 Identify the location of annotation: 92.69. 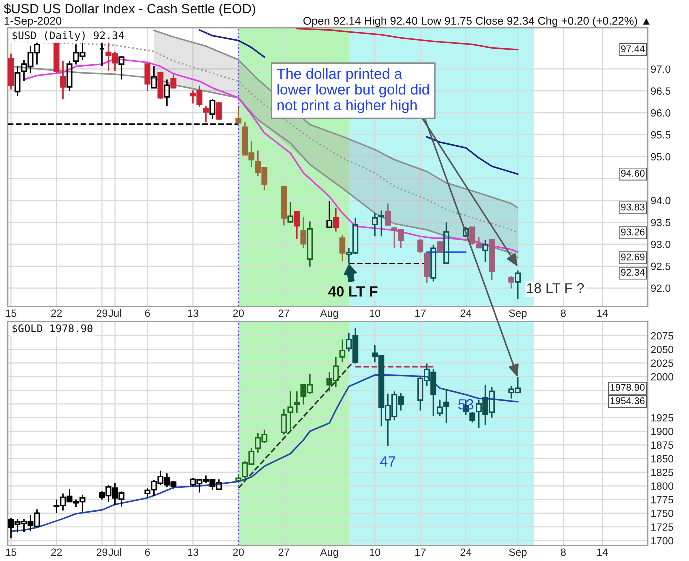
(633, 257).